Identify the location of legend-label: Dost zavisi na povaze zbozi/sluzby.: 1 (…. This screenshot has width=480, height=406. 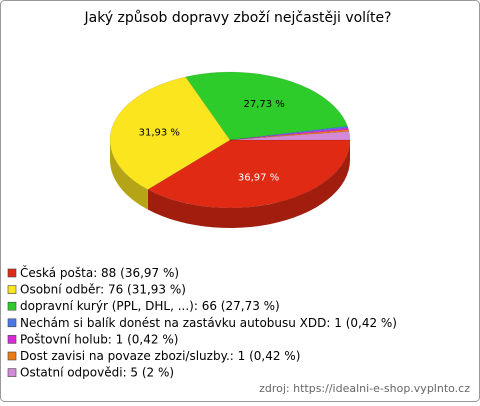
(160, 356).